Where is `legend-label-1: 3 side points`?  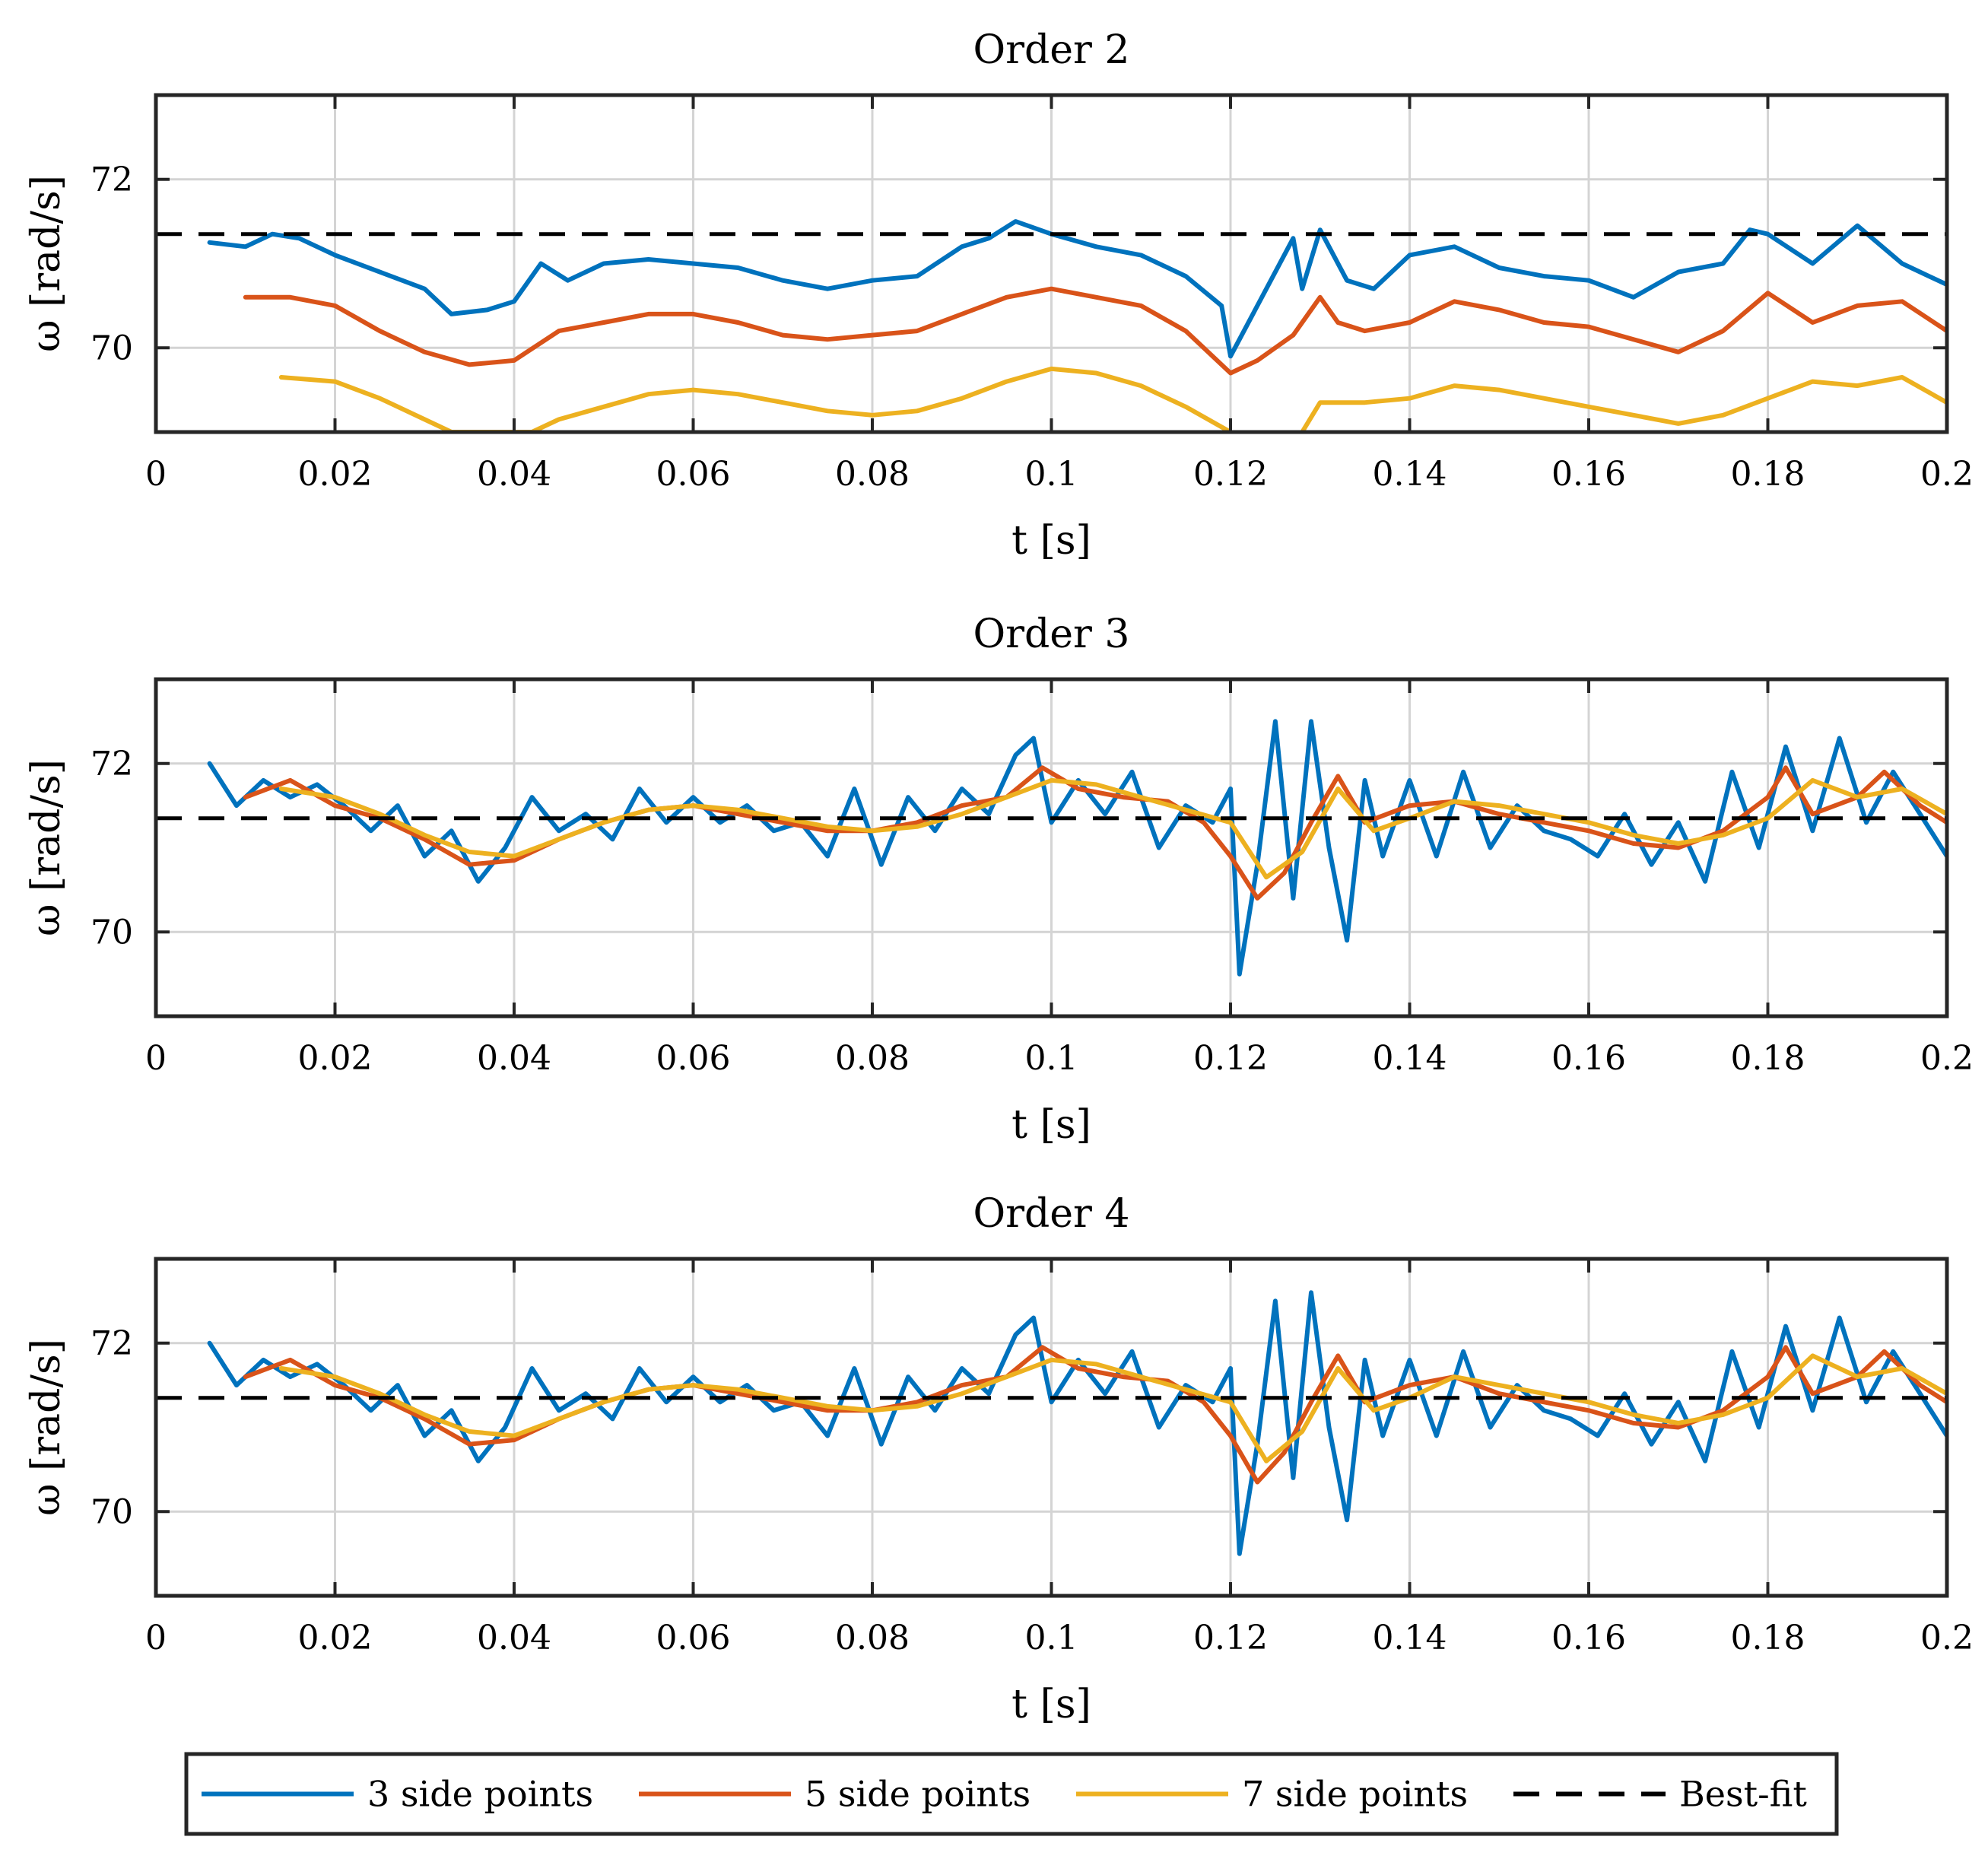
legend-label-1: 3 side points is located at coordinates (480, 1794).